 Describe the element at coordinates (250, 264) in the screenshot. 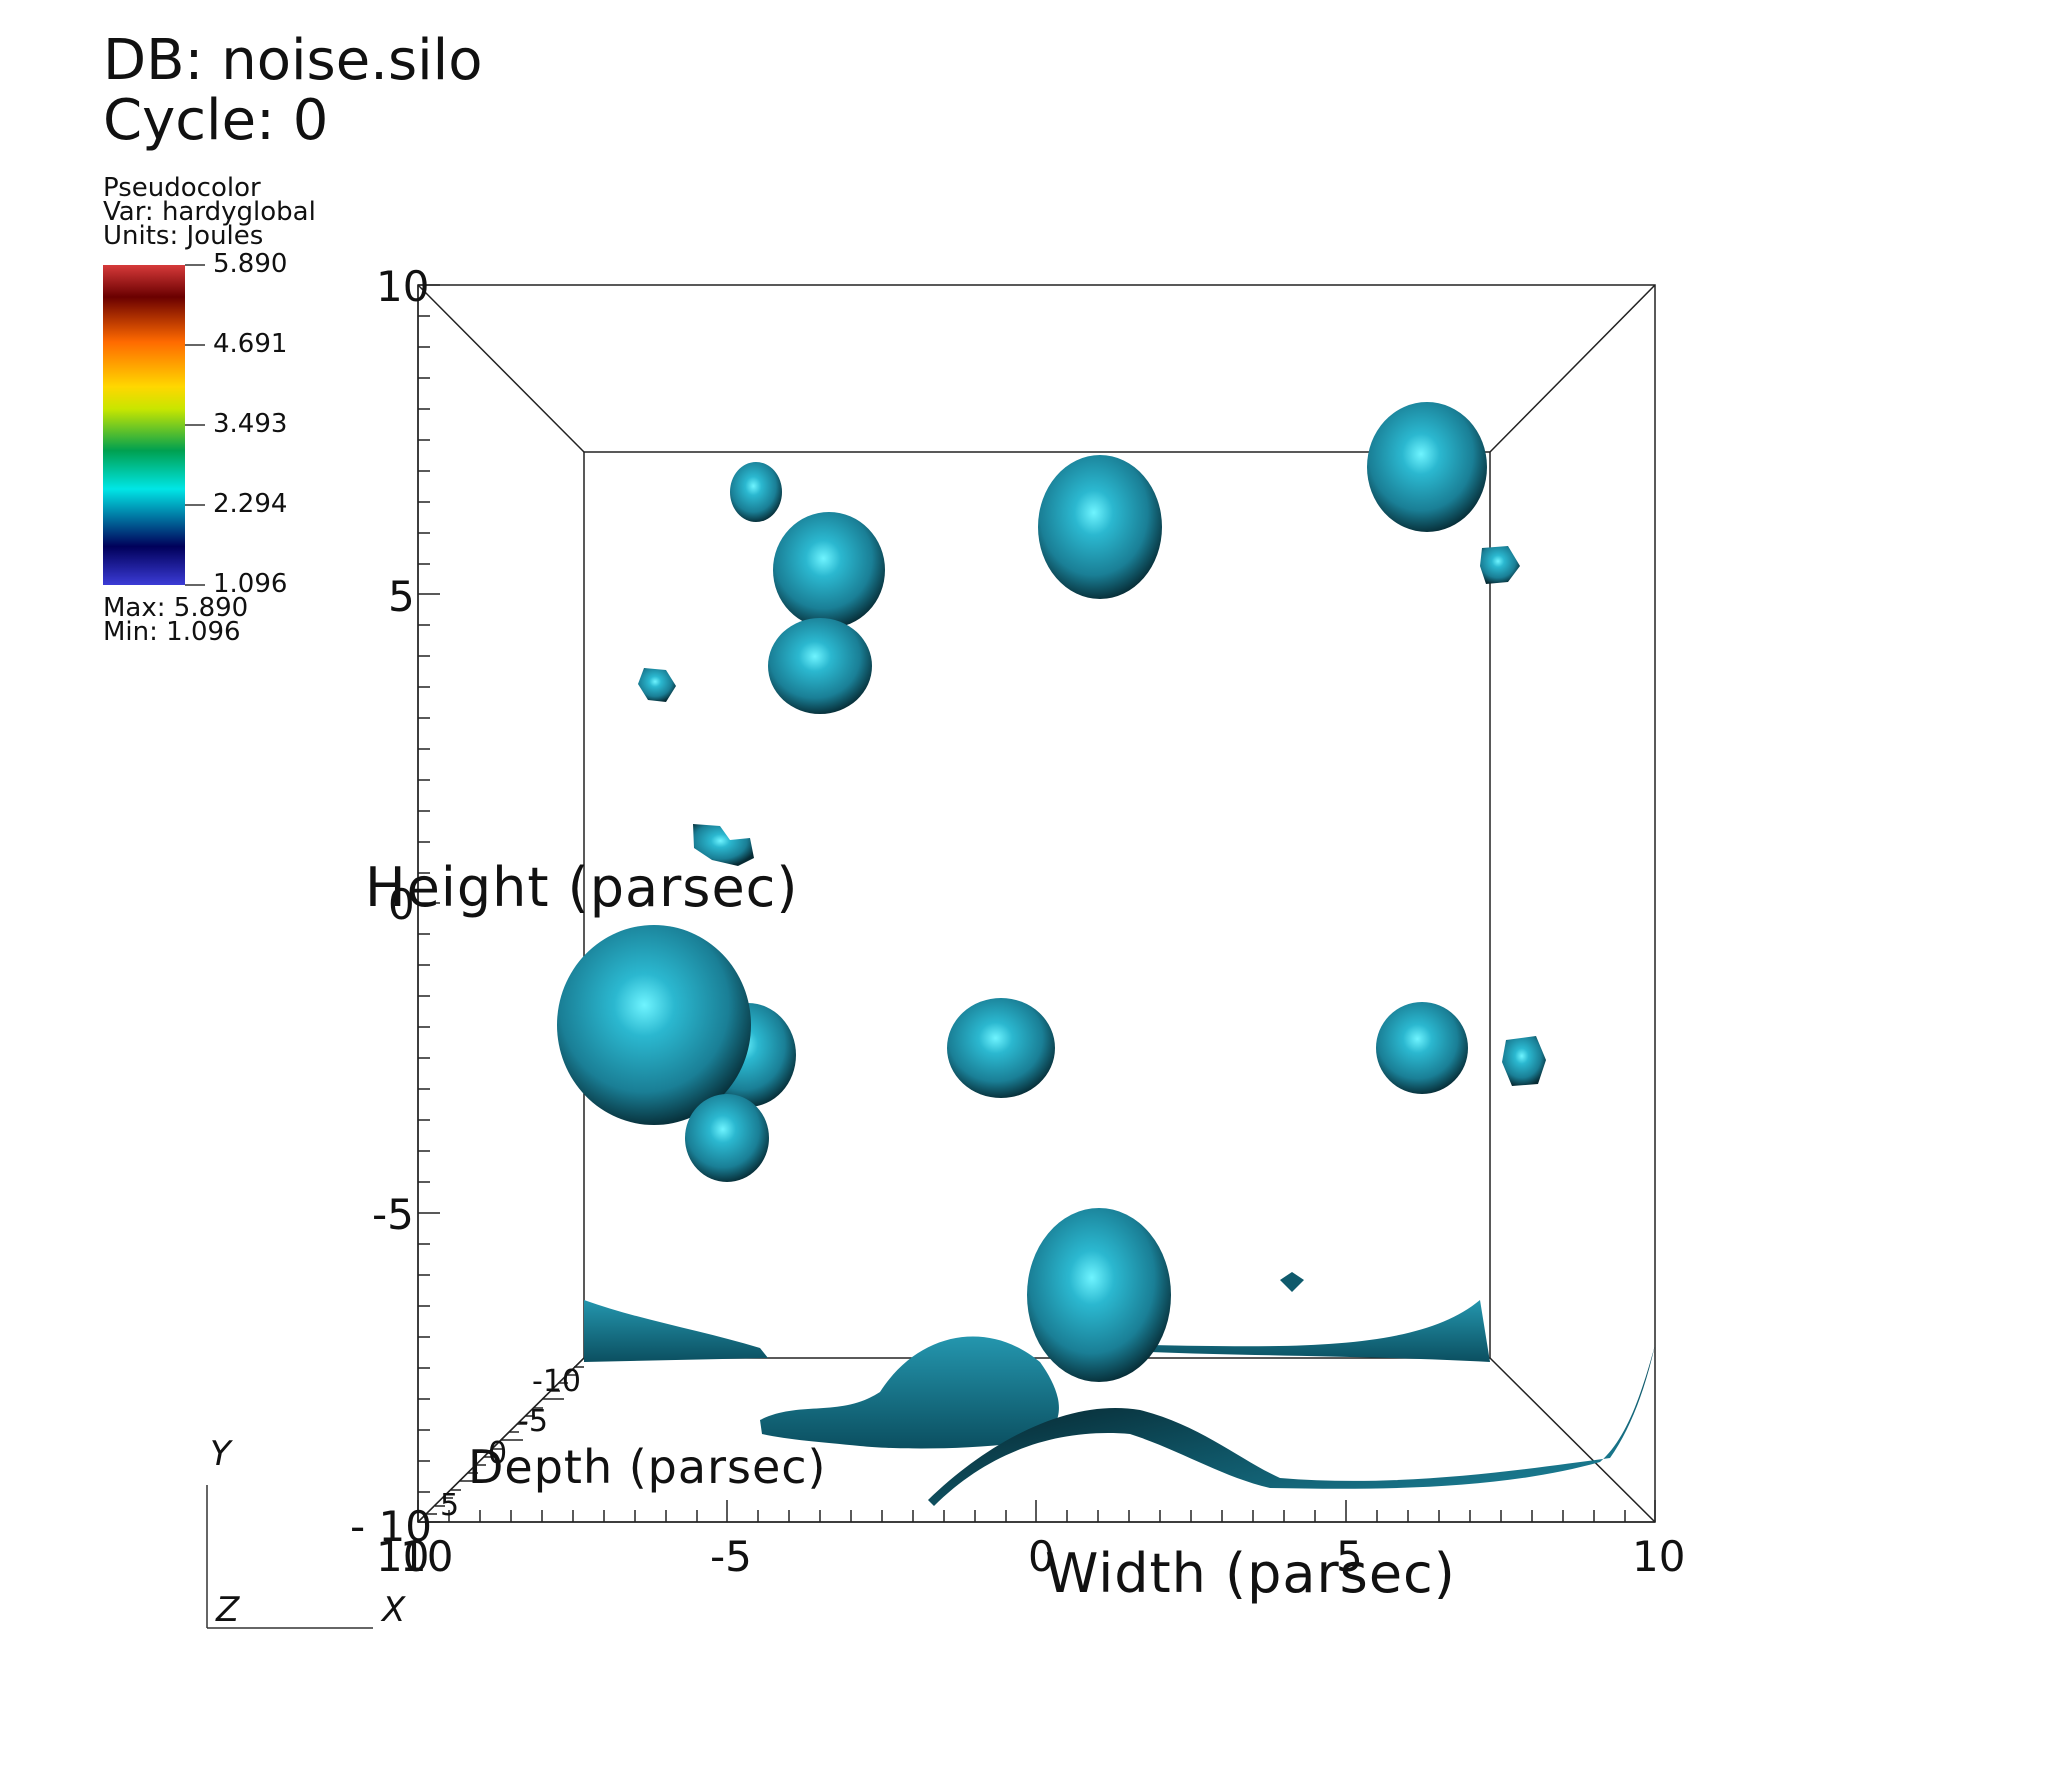

I see `legend-tick-label: 5.890` at that location.